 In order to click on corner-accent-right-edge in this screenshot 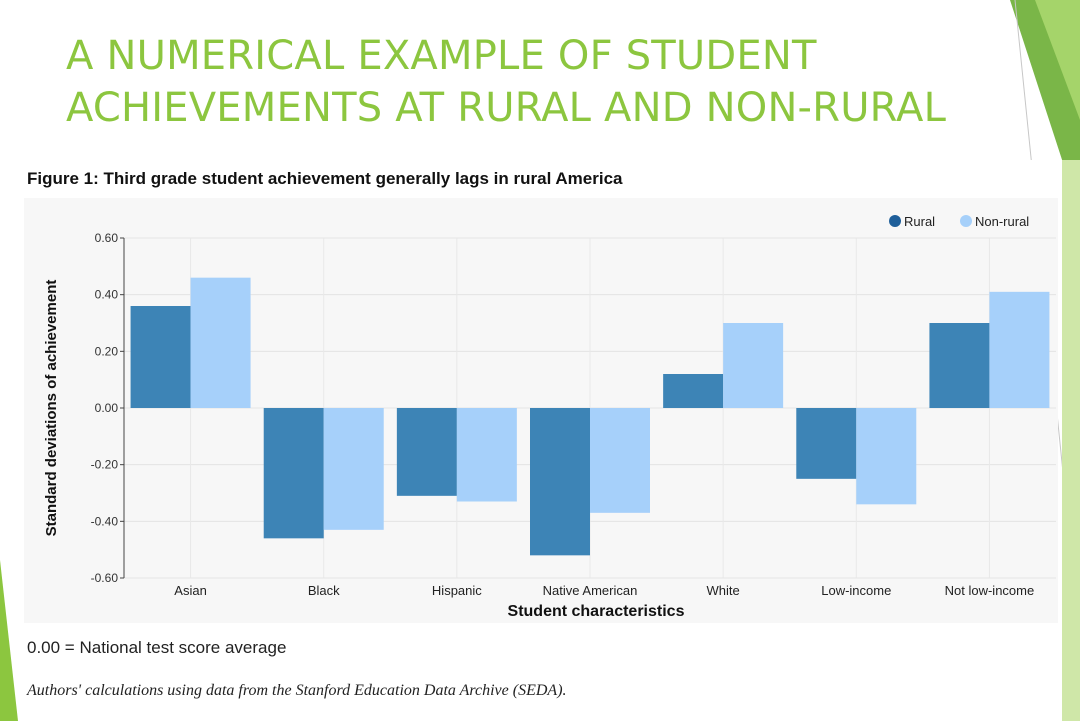, I will do `click(1071, 440)`.